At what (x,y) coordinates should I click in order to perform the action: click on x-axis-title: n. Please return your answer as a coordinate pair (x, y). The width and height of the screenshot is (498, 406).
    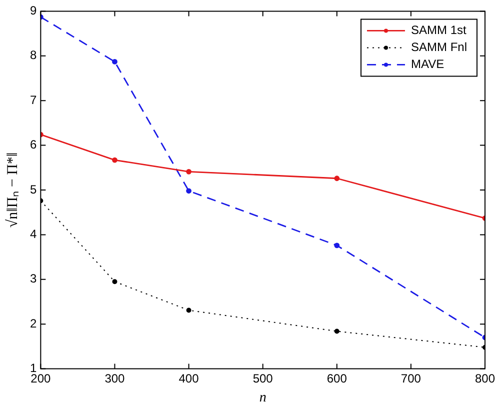
    Looking at the image, I should click on (262, 398).